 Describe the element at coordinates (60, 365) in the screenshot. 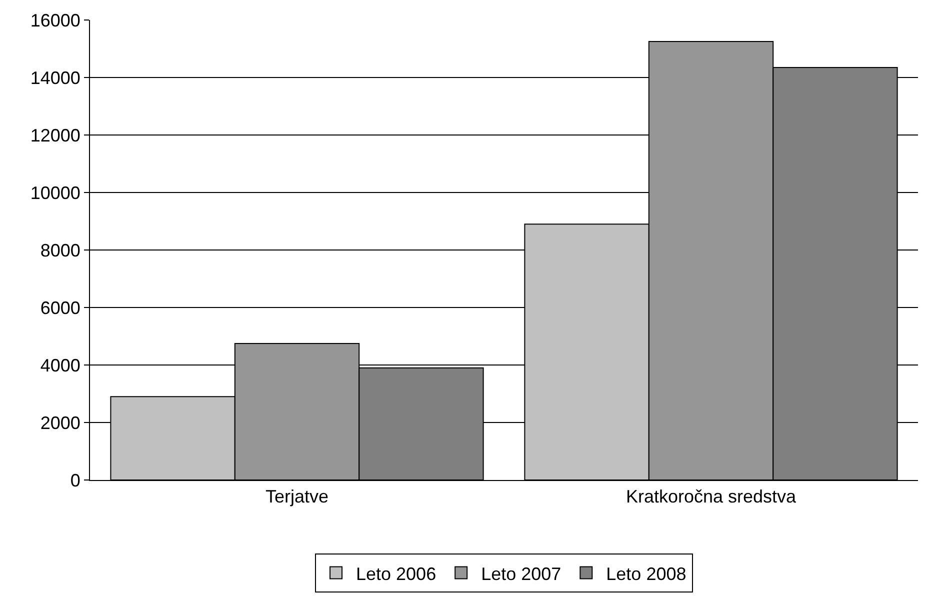

I see `y-tick-label: 4000` at that location.